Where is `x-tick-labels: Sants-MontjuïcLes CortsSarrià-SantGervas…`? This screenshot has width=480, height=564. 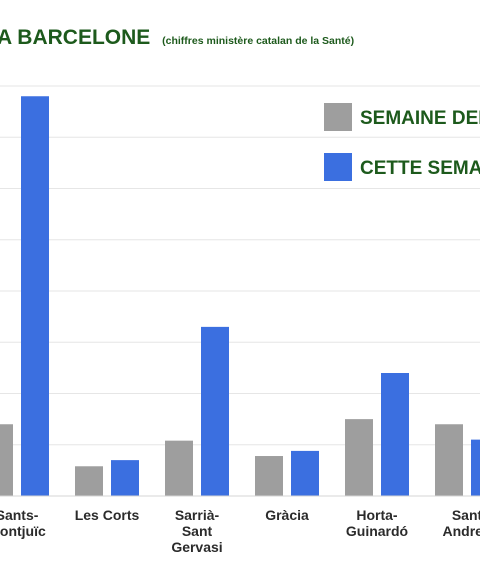 x-tick-labels: Sants-MontjuïcLes CortsSarrià-SantGervas… is located at coordinates (240, 531).